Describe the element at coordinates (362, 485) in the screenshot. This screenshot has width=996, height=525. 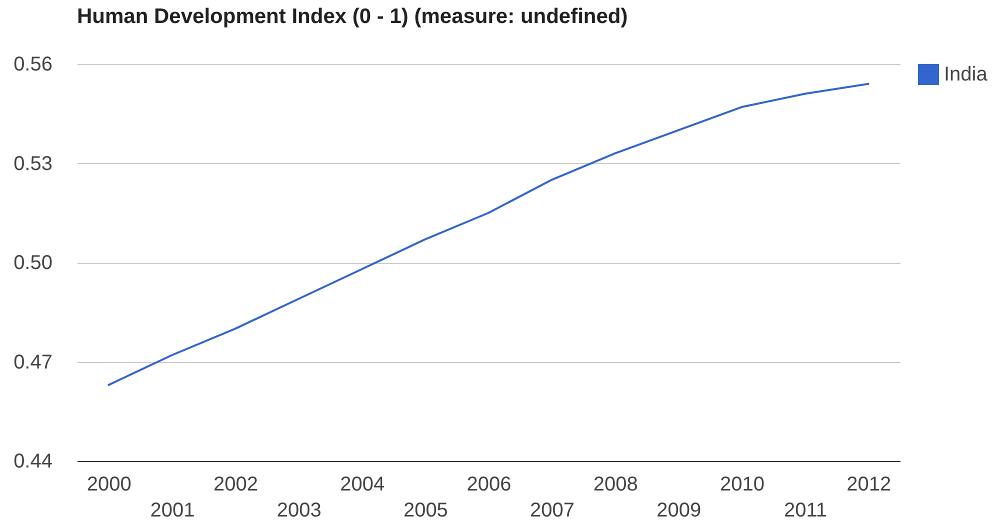
I see `x-tick-label: 2004` at that location.